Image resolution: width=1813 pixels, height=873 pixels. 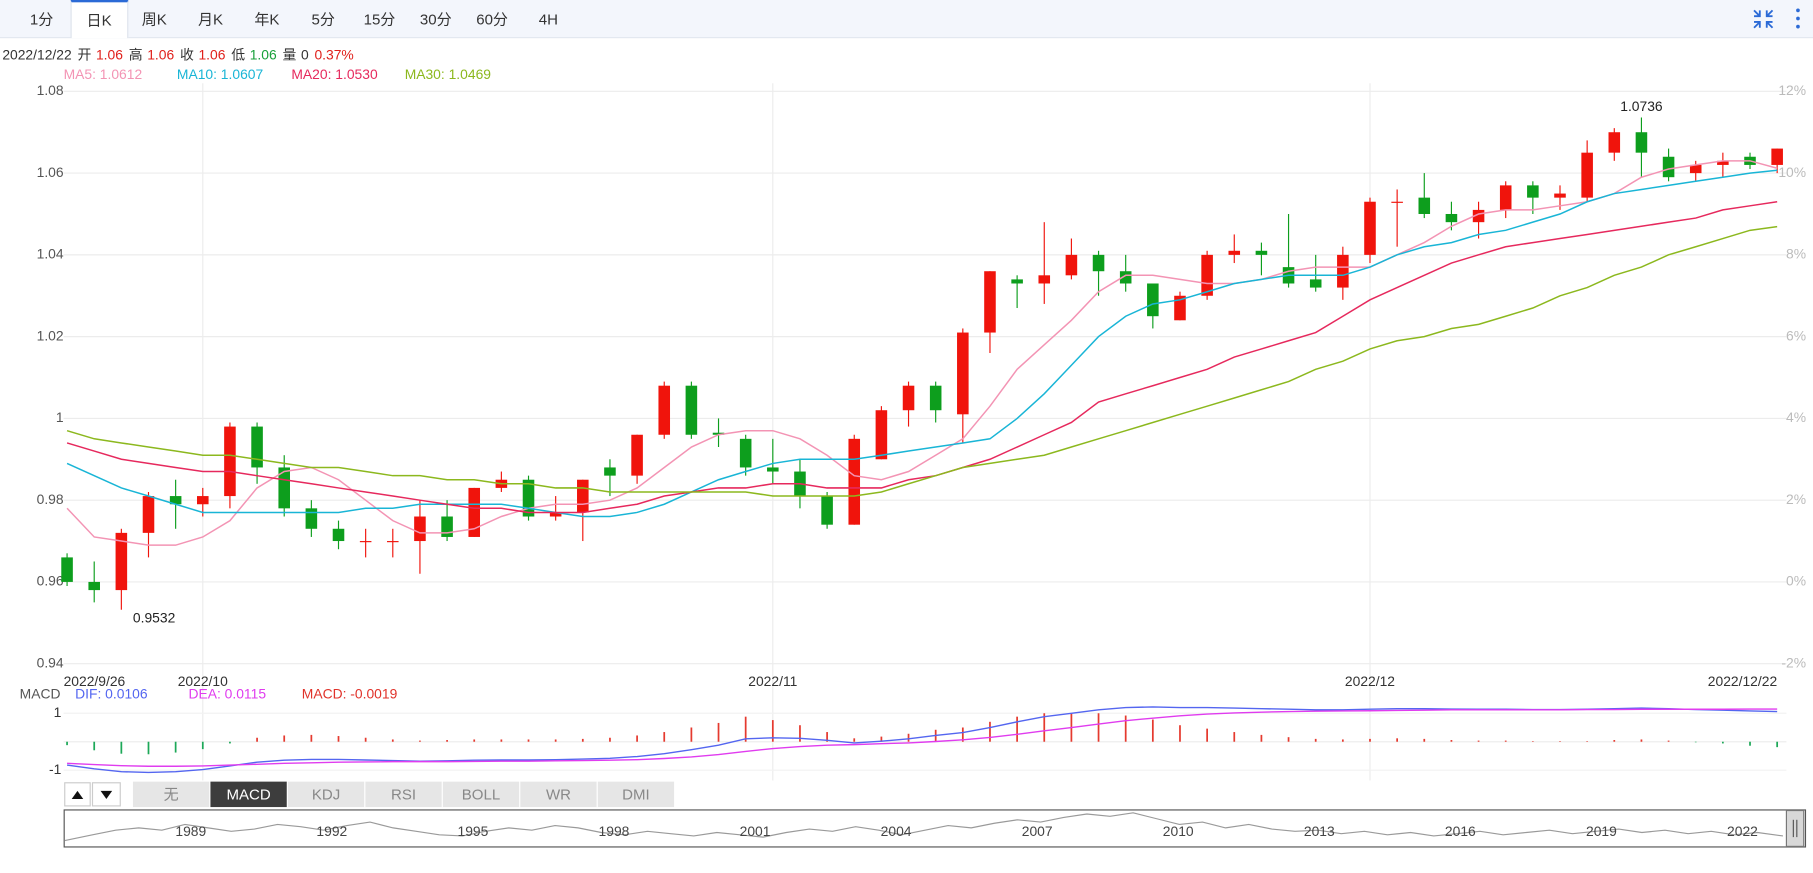 What do you see at coordinates (50, 581) in the screenshot?
I see `y-tick-label: 0.96` at bounding box center [50, 581].